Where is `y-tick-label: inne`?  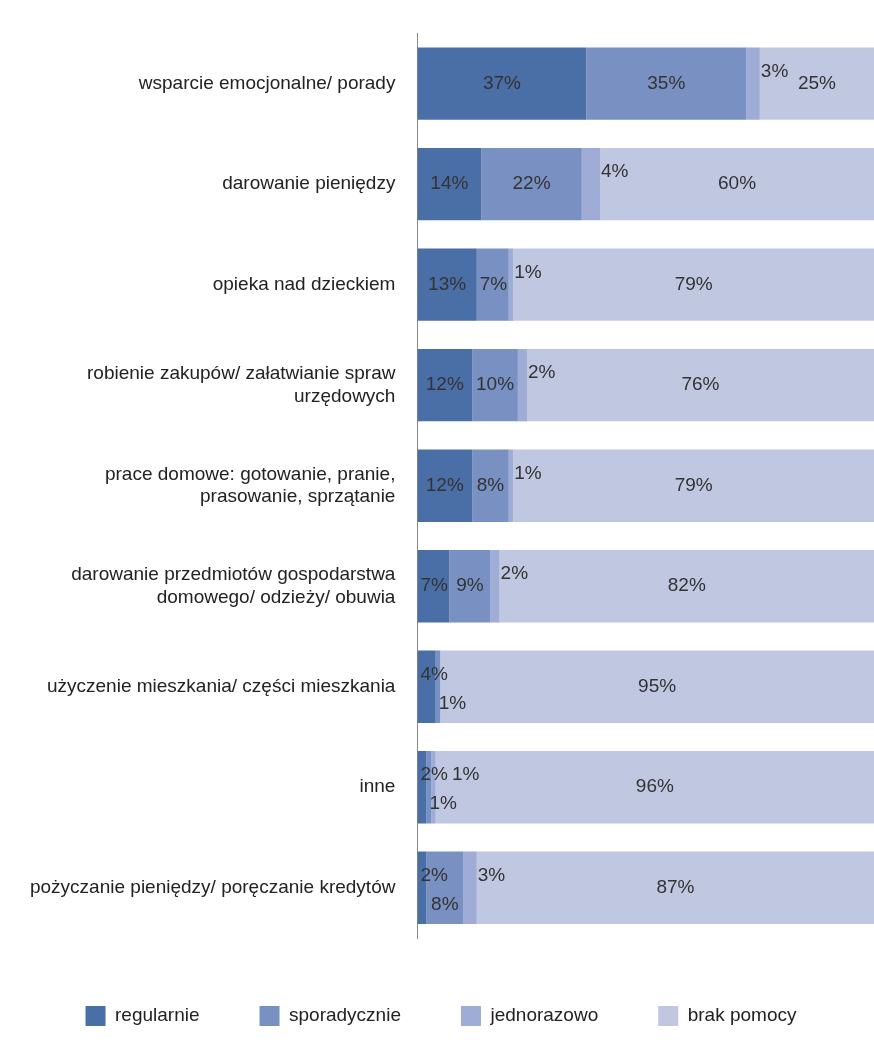
y-tick-label: inne is located at coordinates (377, 786).